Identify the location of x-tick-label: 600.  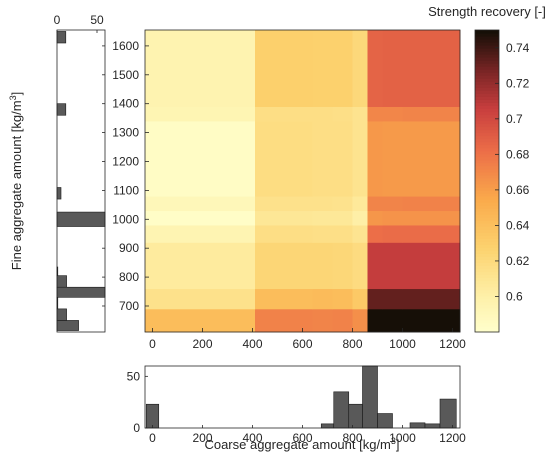
(302, 344).